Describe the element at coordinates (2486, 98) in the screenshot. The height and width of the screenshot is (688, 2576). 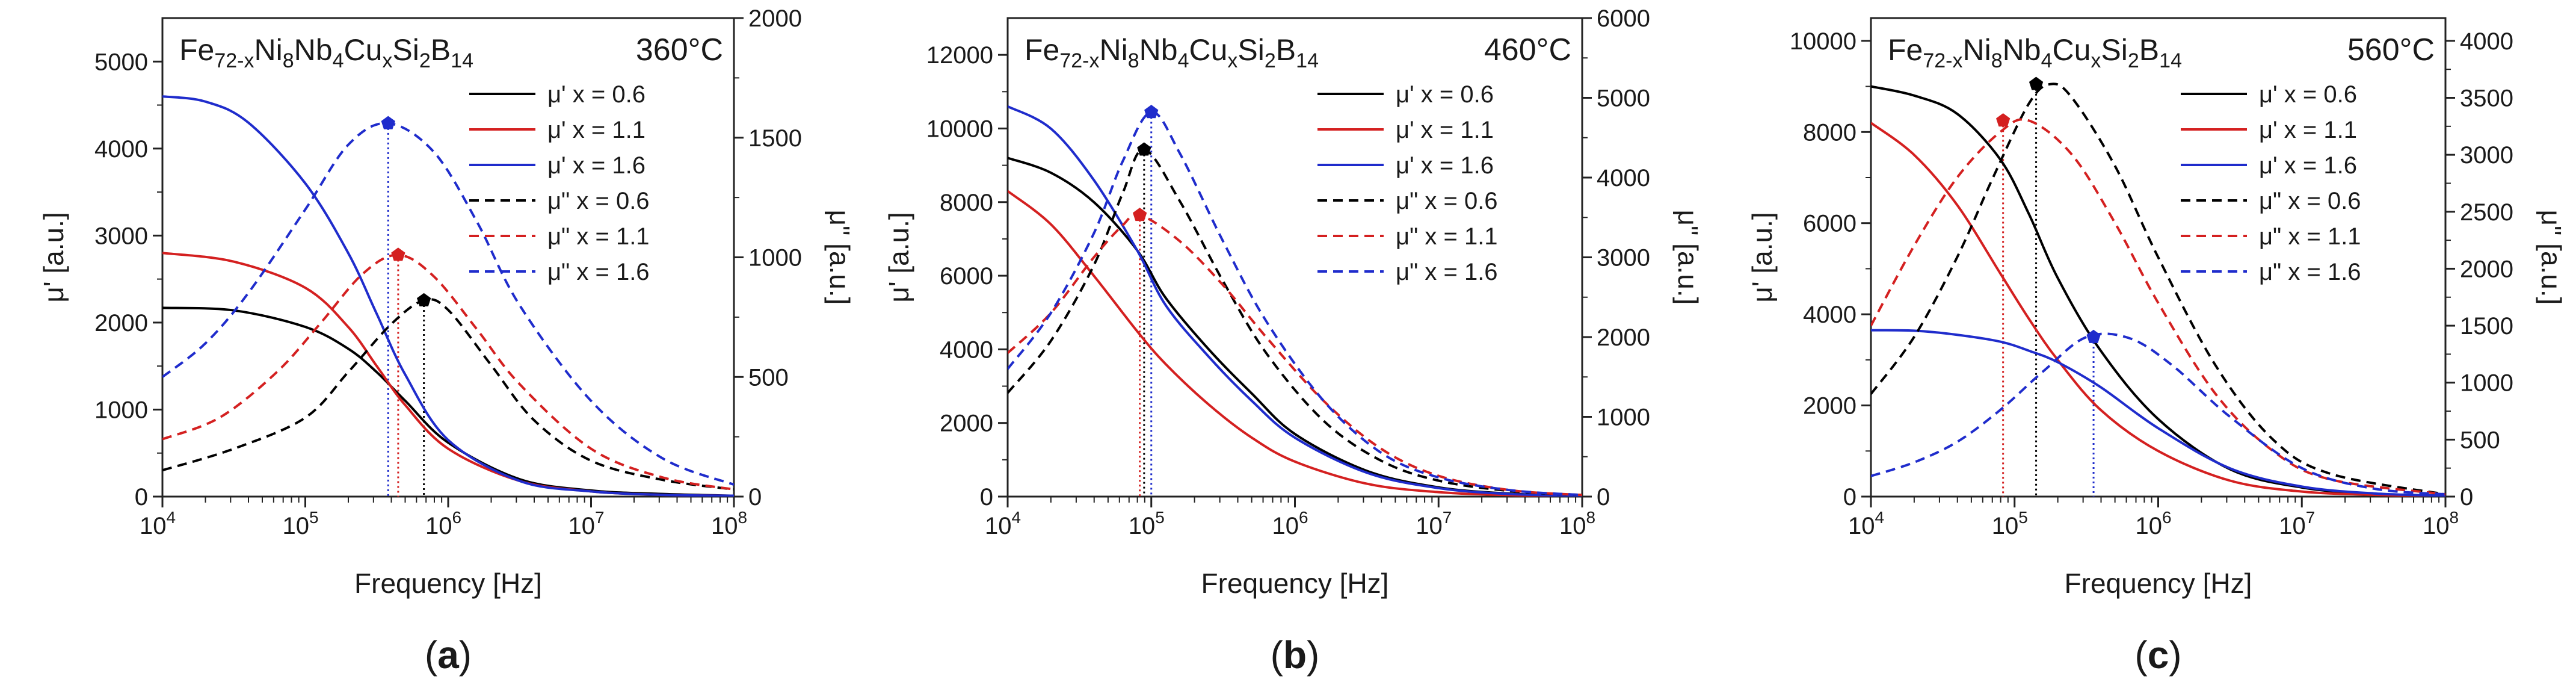
I see `y-right-tick-label: 3500` at that location.